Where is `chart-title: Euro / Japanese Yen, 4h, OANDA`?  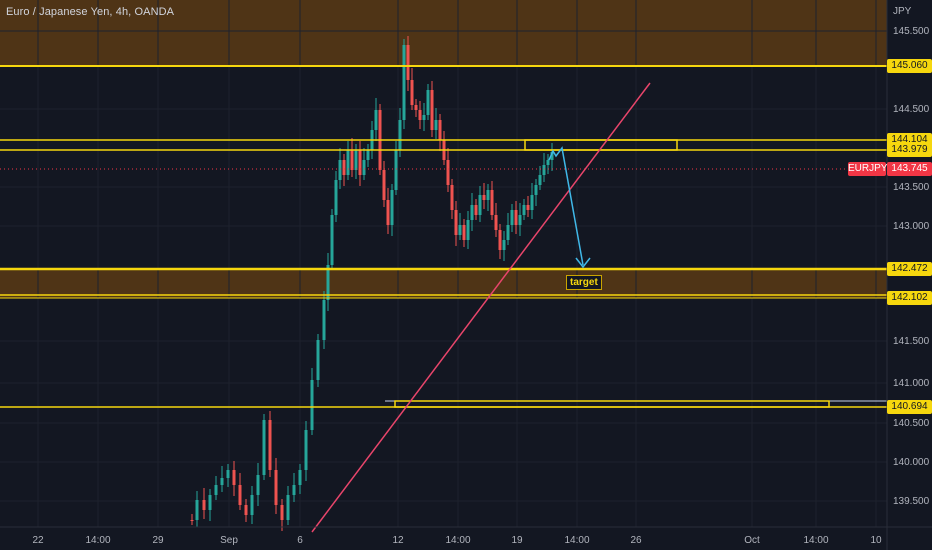
chart-title: Euro / Japanese Yen, 4h, OANDA is located at coordinates (90, 12).